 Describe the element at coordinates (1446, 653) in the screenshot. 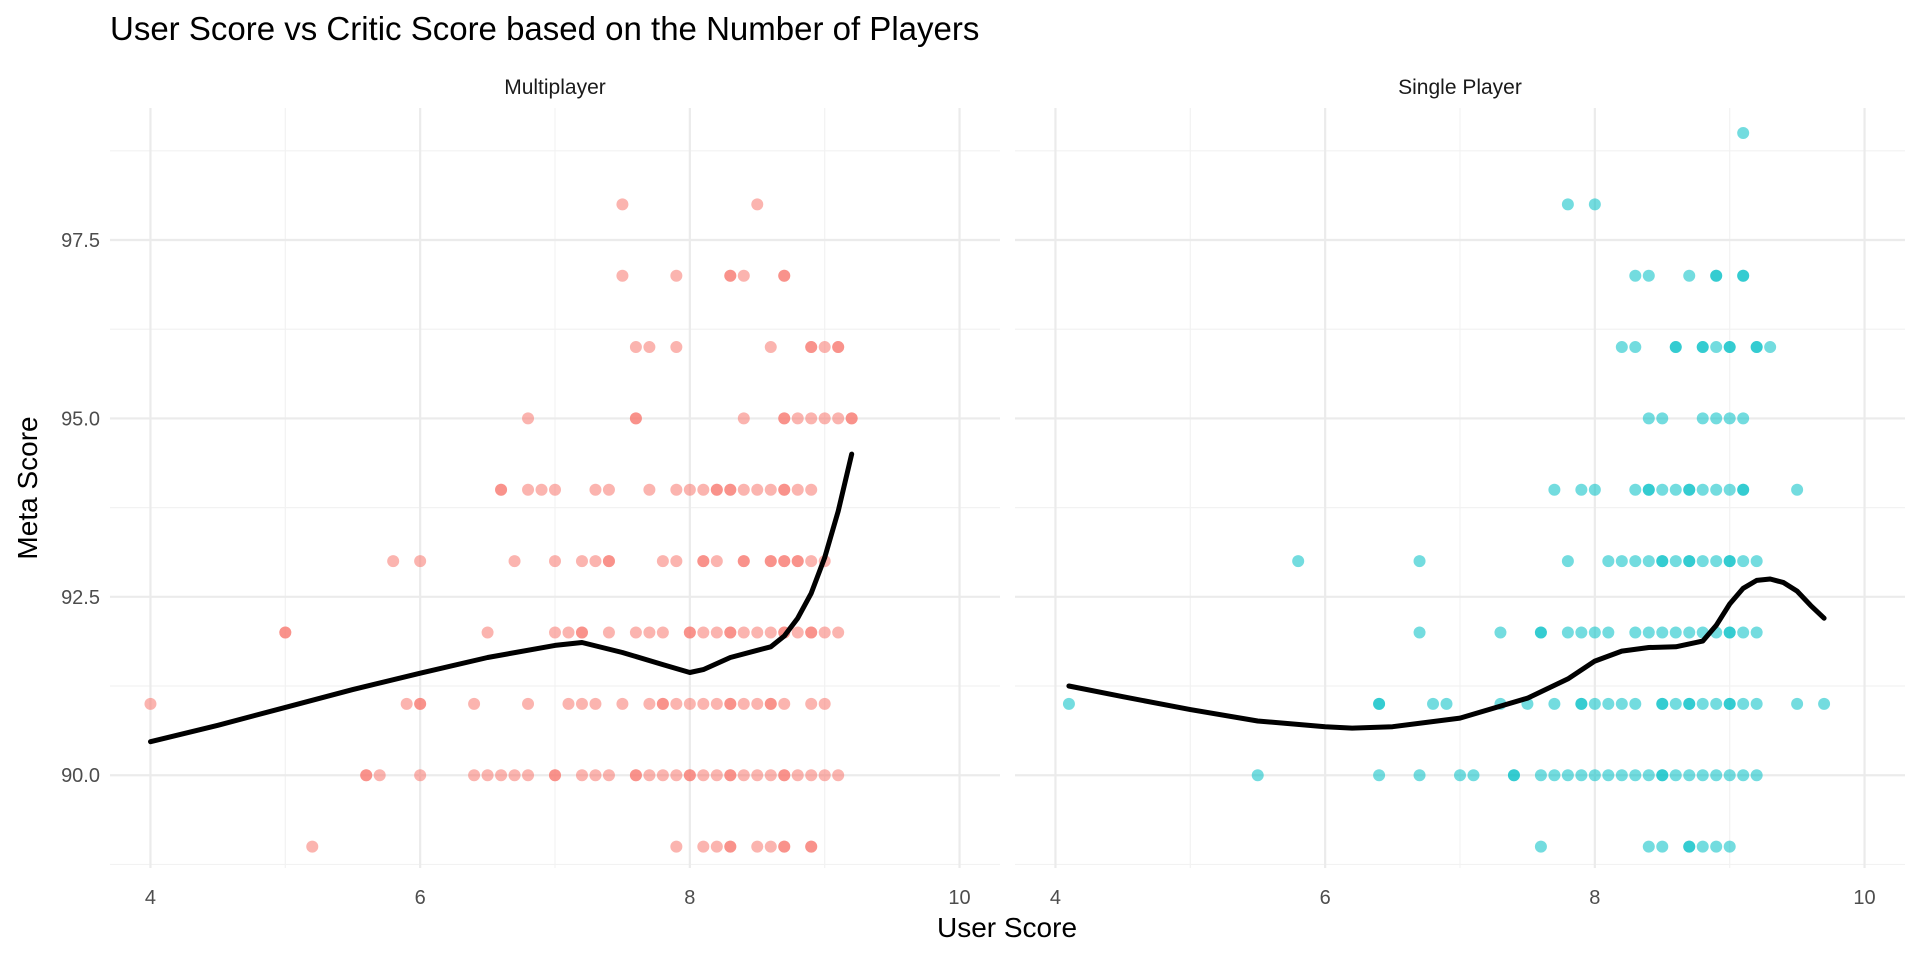

I see `smooth-line-single-player` at that location.